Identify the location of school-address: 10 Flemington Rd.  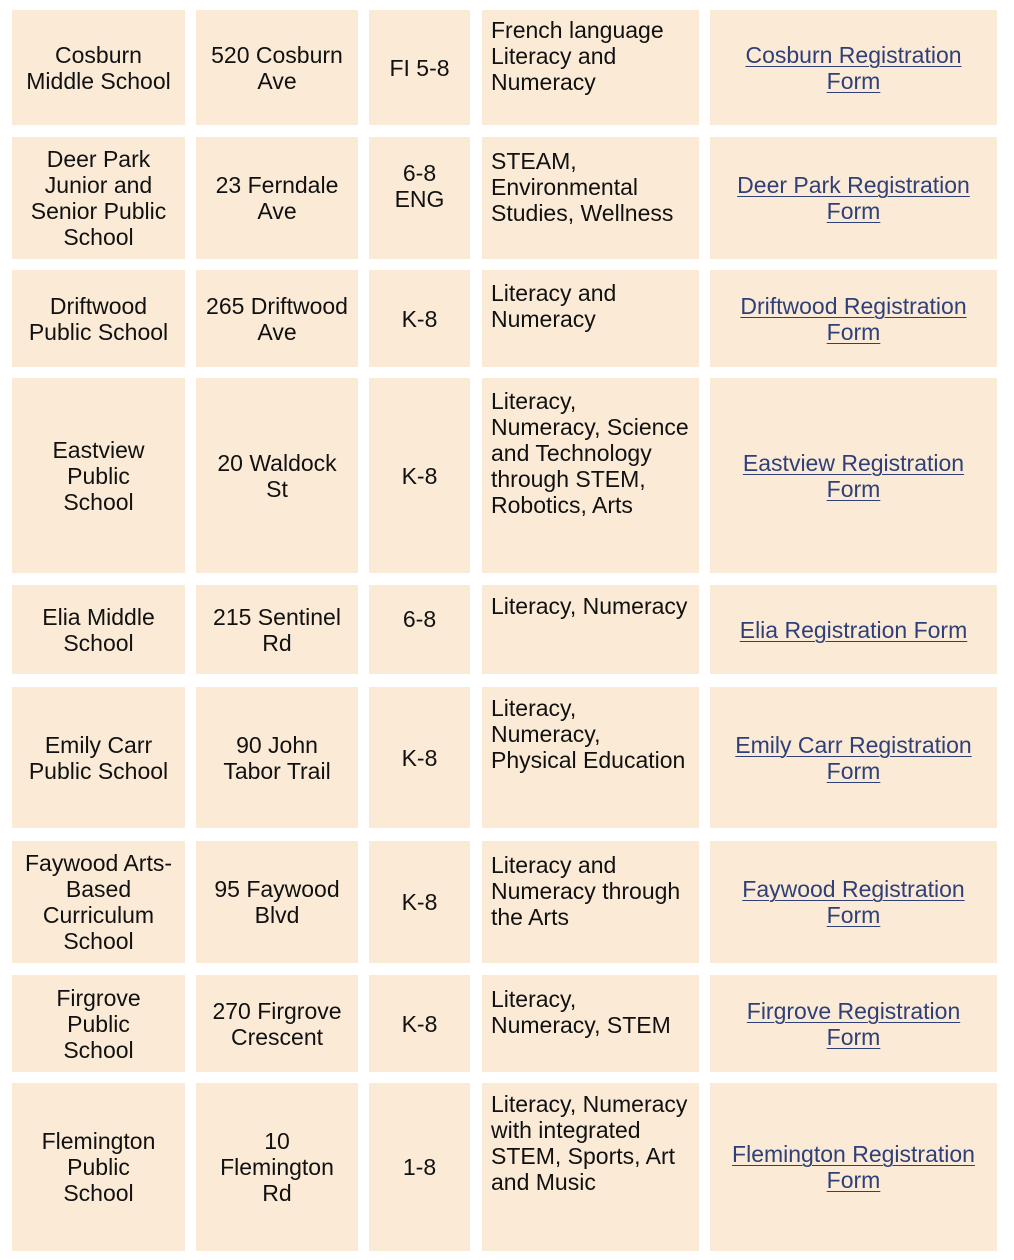
(277, 1167).